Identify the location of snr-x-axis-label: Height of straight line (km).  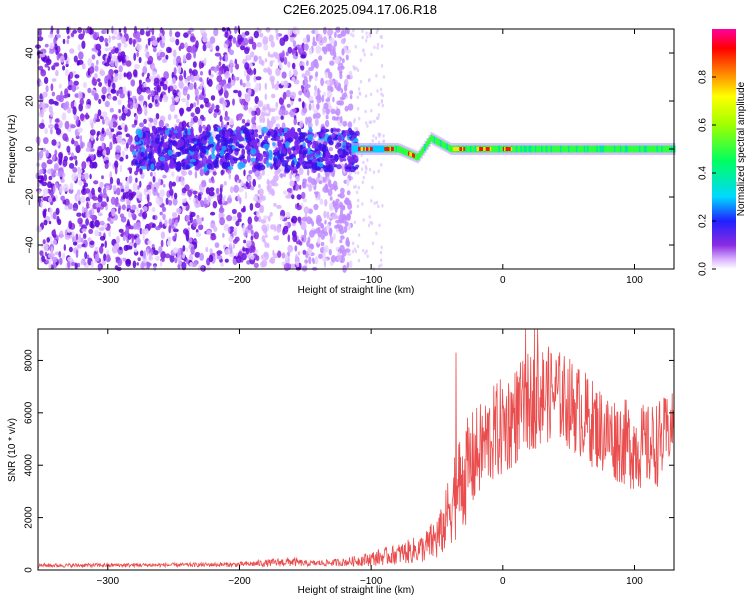
(356, 590).